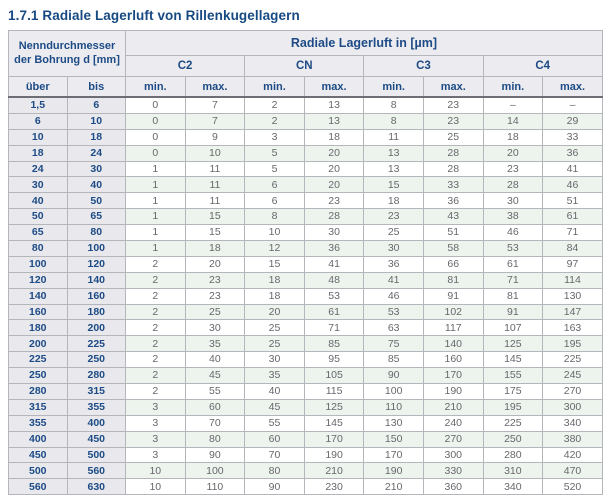 The height and width of the screenshot is (495, 610). What do you see at coordinates (305, 153) in the screenshot?
I see `table-row: 18 24 0 10 5 20 13 28 20 36` at bounding box center [305, 153].